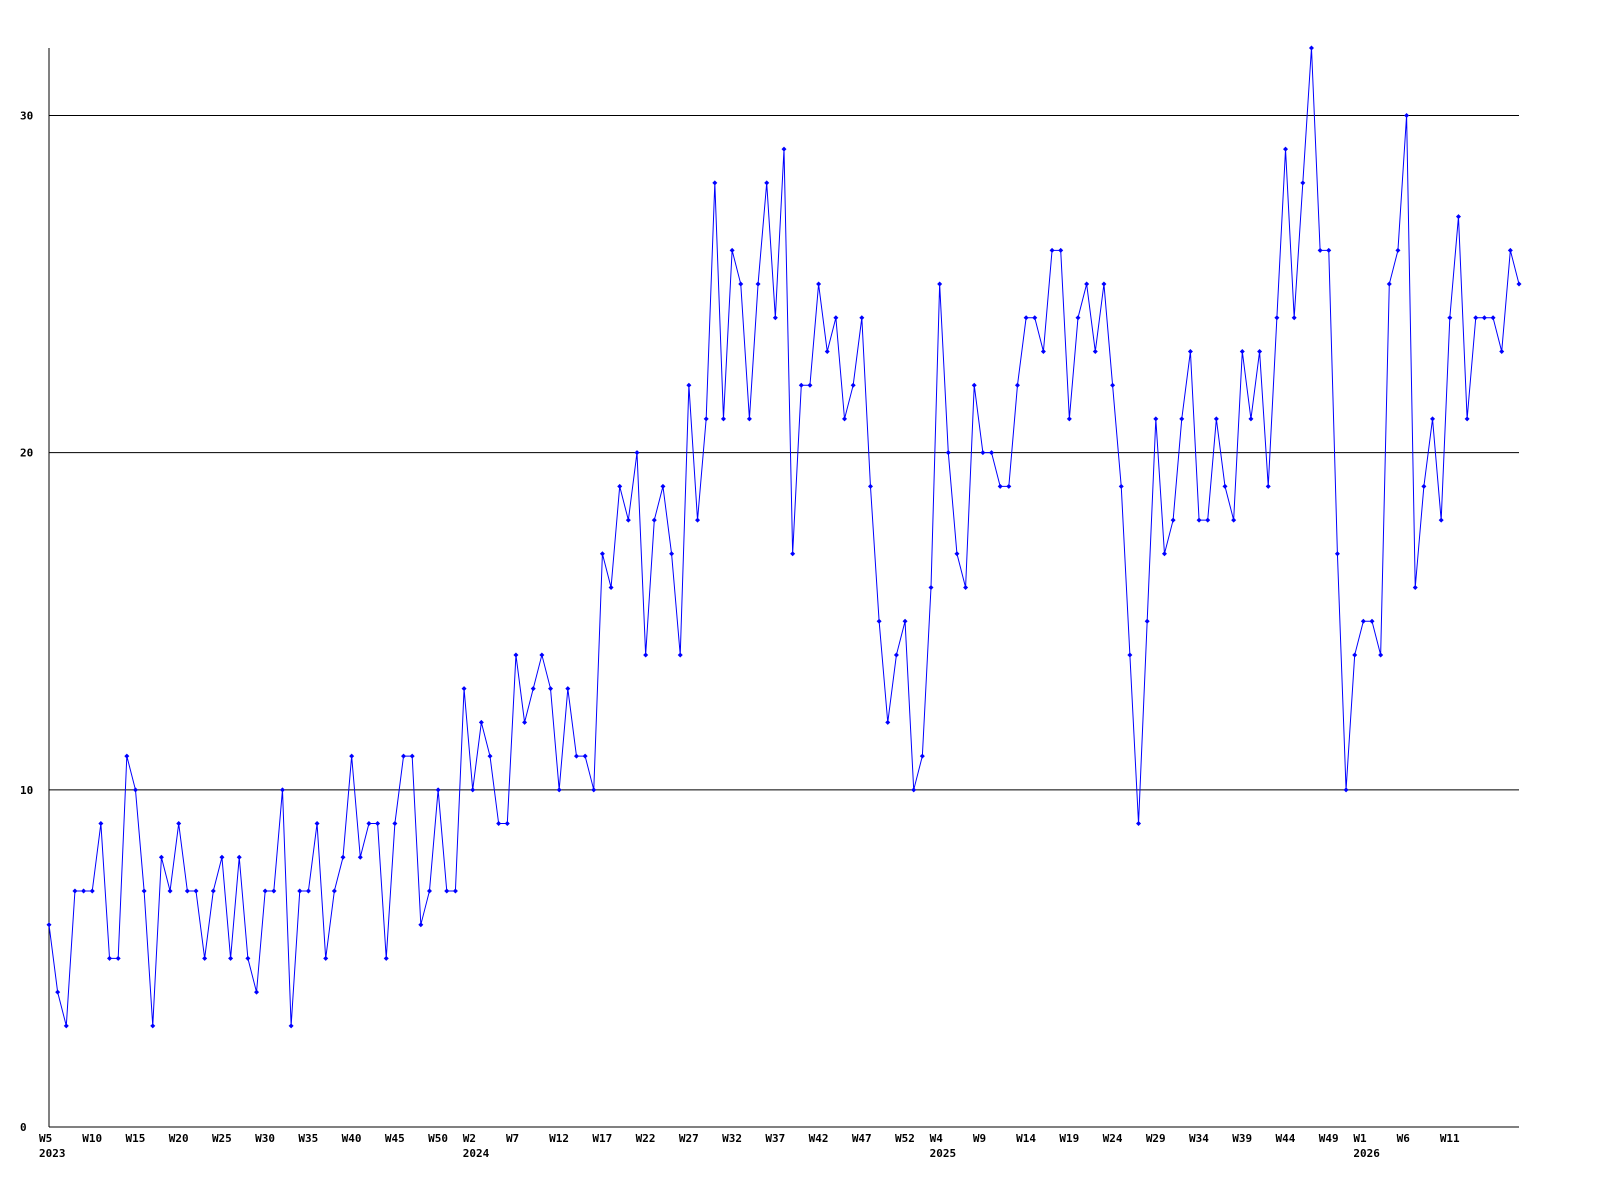 Image resolution: width=1600 pixels, height=1200 pixels. I want to click on x-year-label: 2023, so click(52, 1153).